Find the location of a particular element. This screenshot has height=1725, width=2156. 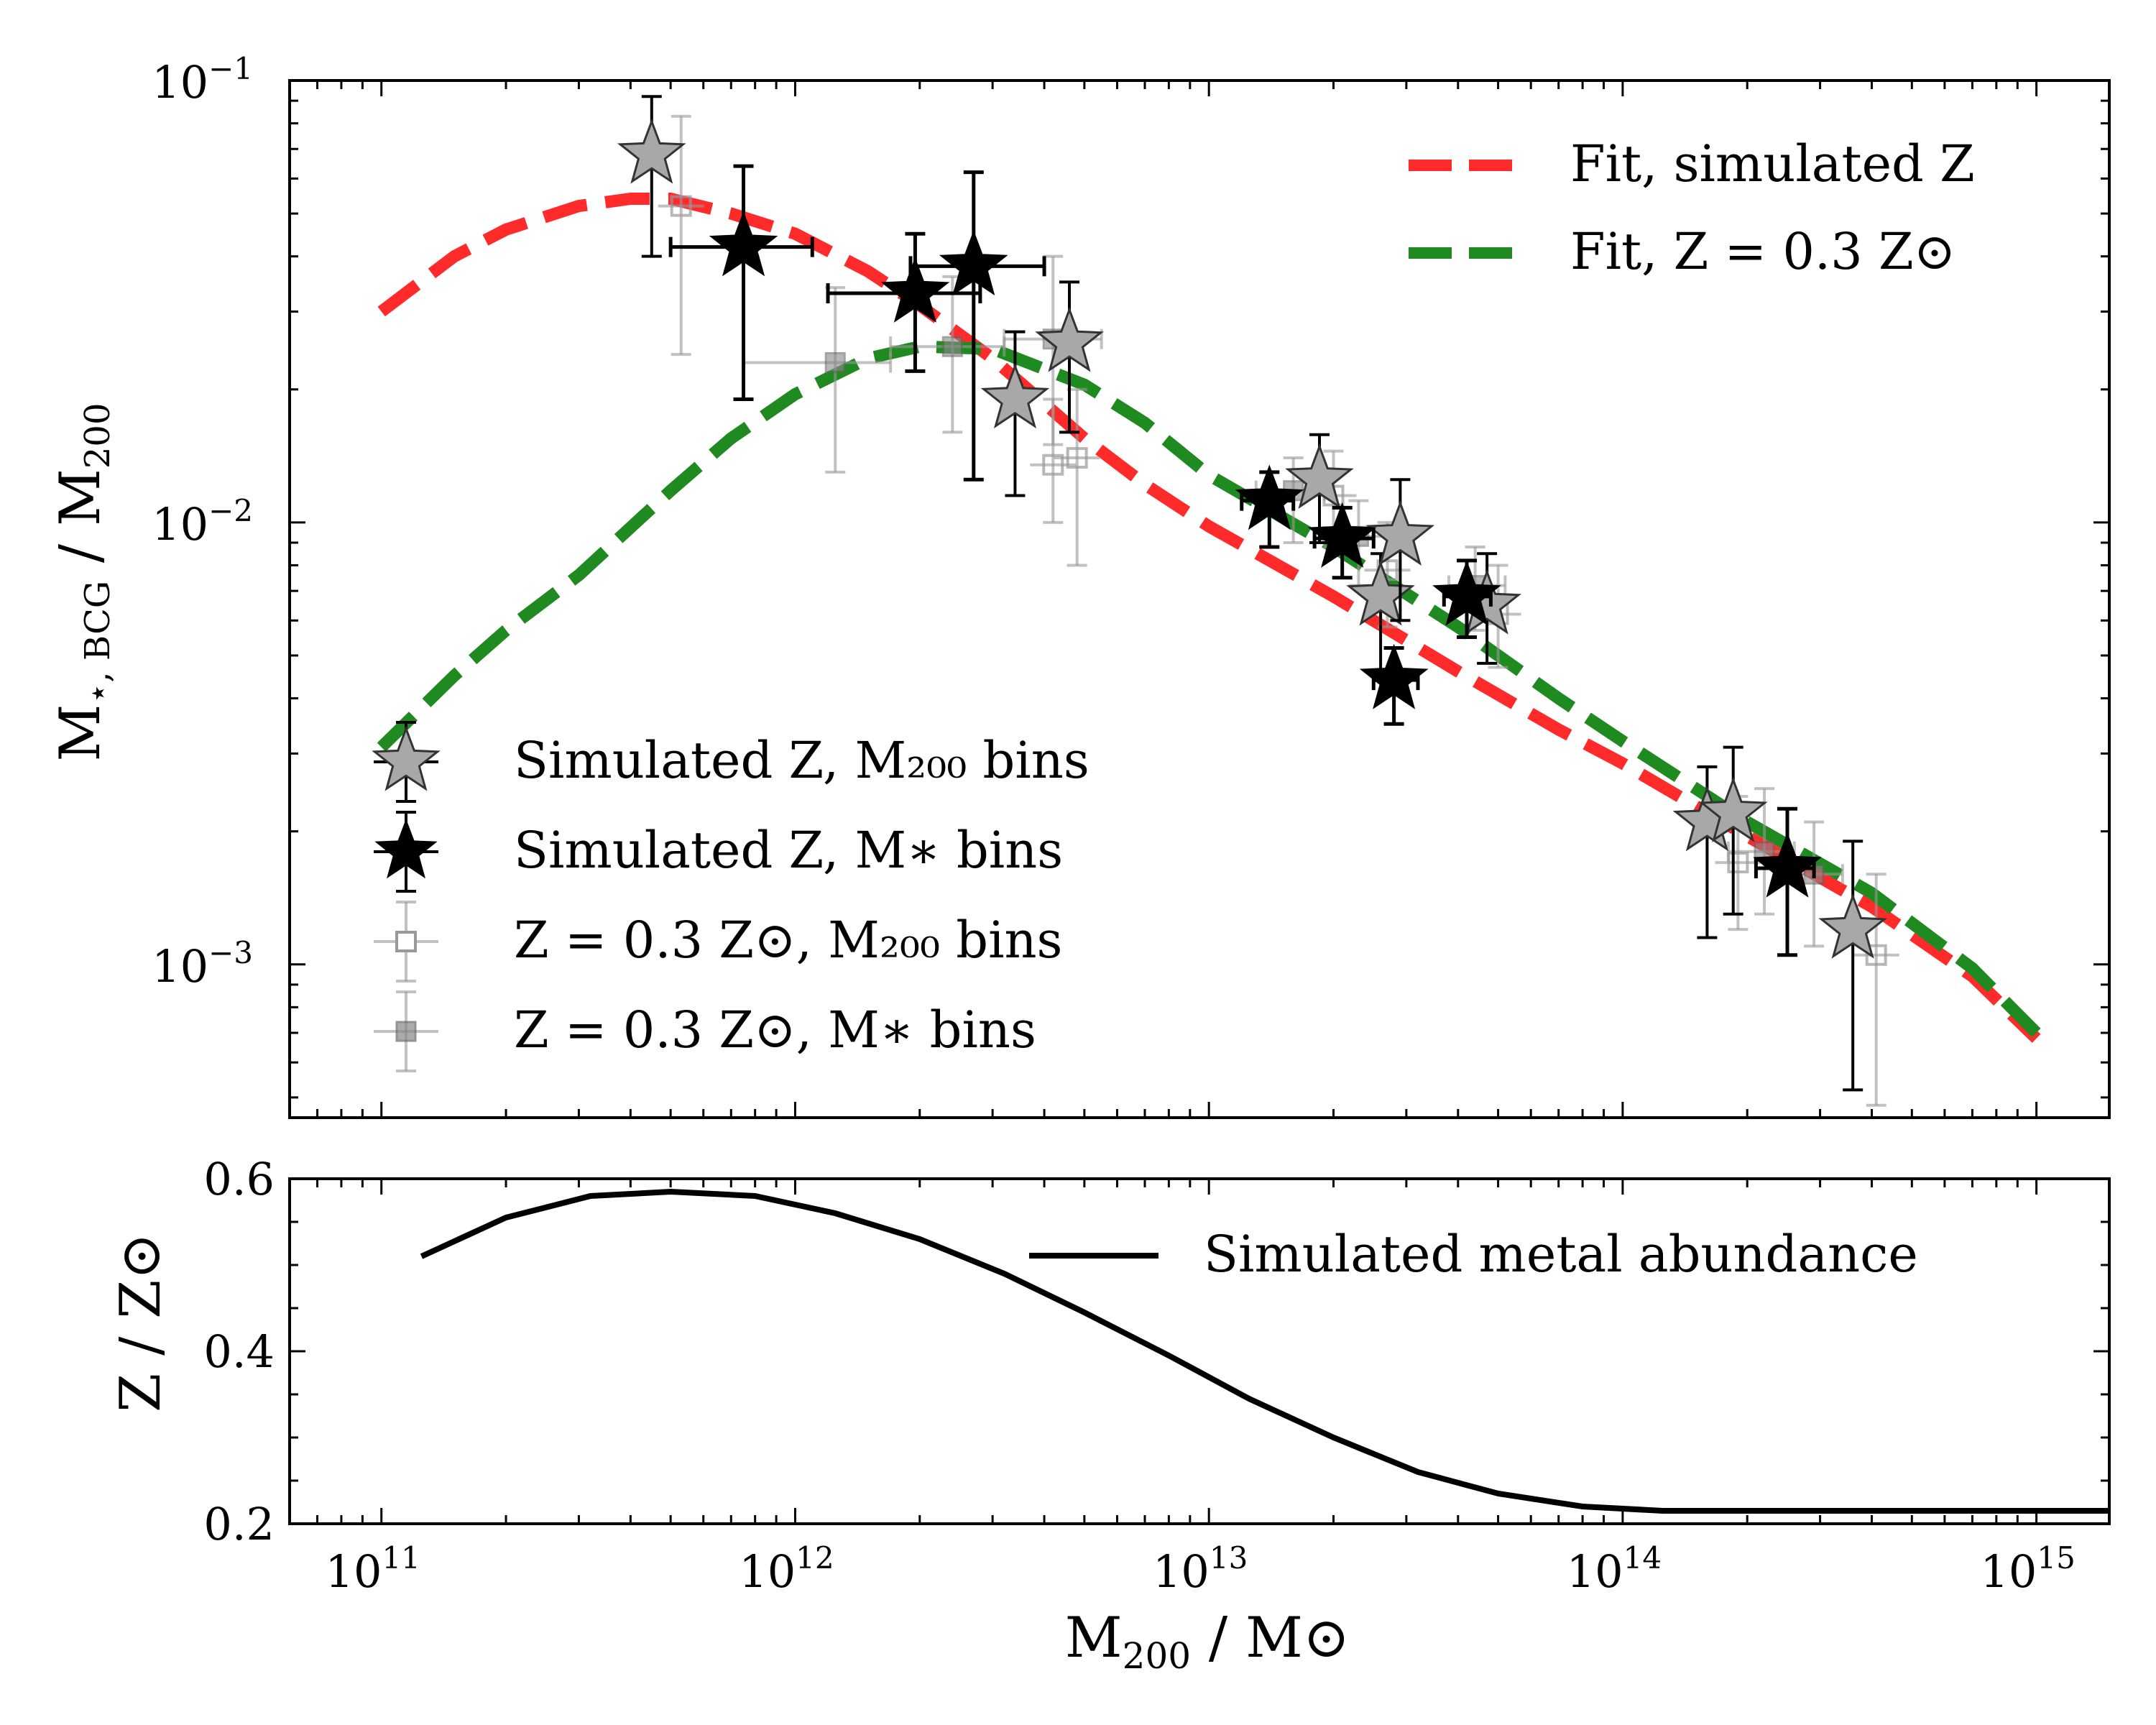

top-y-tick-label: 10⁻¹ is located at coordinates (203, 80).